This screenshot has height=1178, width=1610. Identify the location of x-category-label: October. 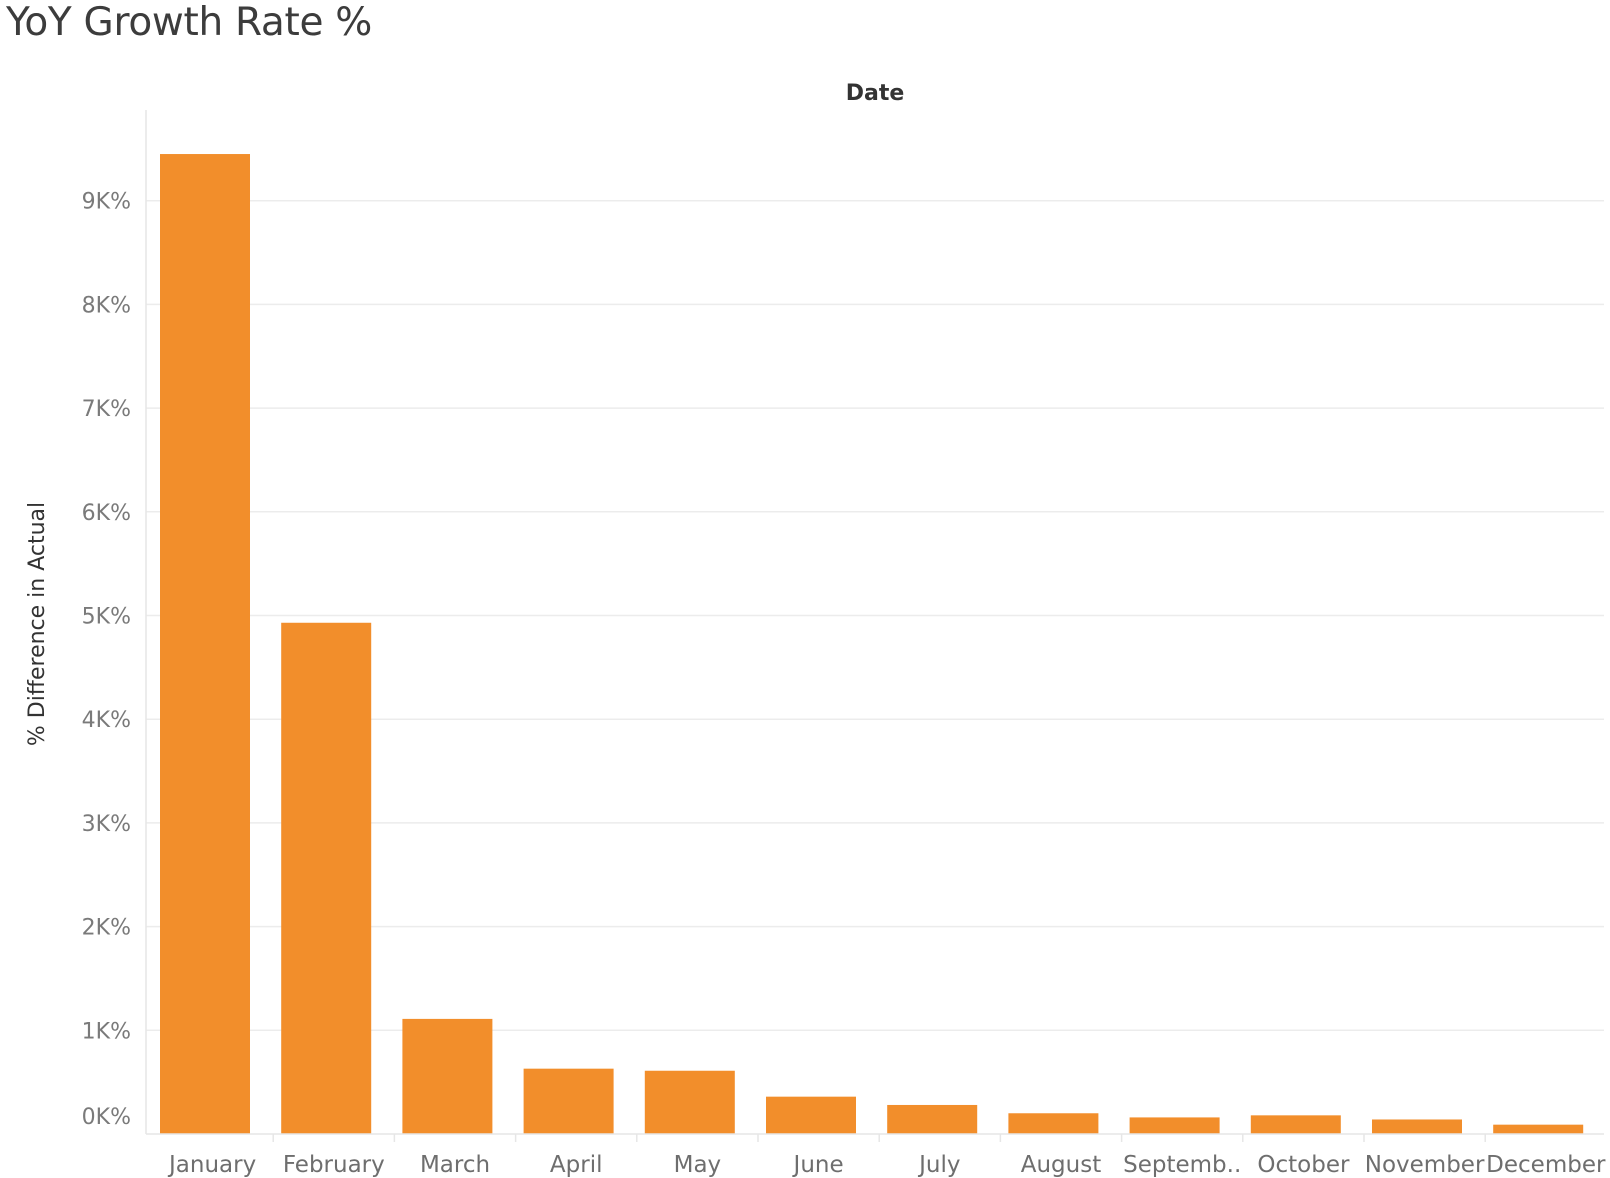
(1303, 1165).